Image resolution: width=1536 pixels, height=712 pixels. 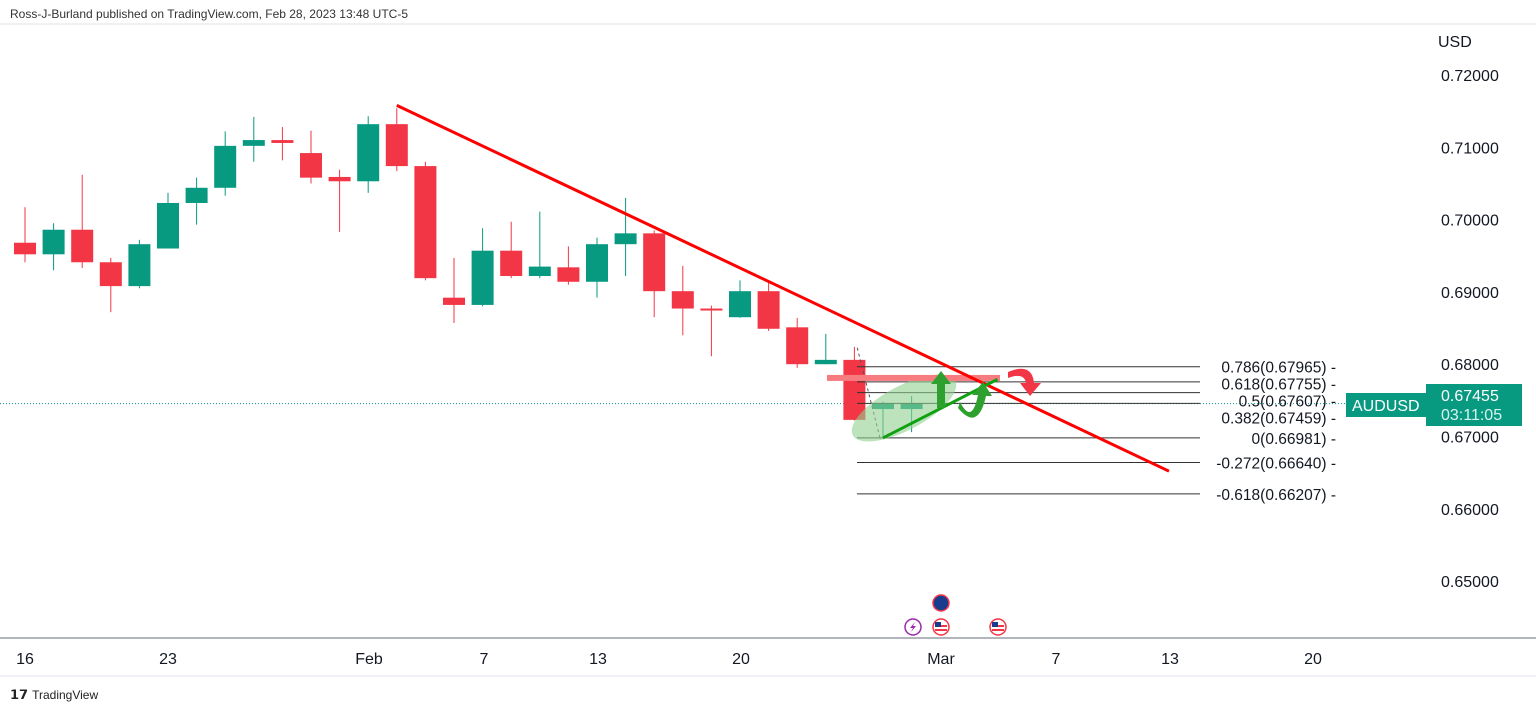 What do you see at coordinates (1470, 396) in the screenshot?
I see `last-price-label: 0.67455` at bounding box center [1470, 396].